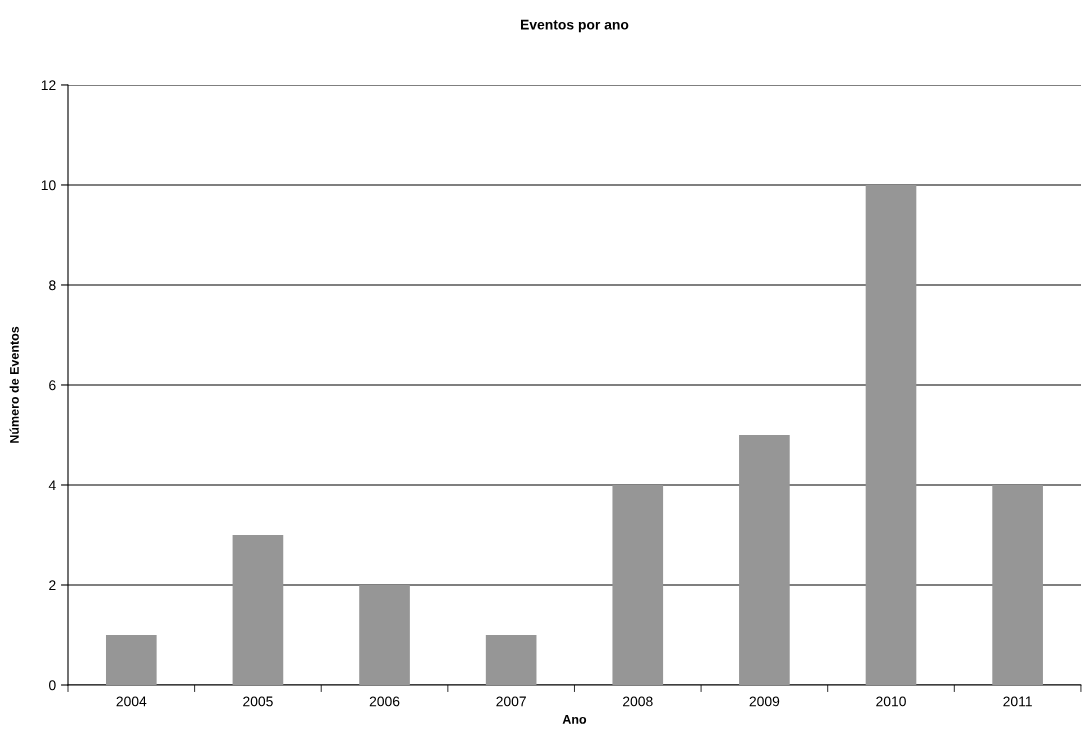  Describe the element at coordinates (48, 85) in the screenshot. I see `y-tick-label: 12` at that location.